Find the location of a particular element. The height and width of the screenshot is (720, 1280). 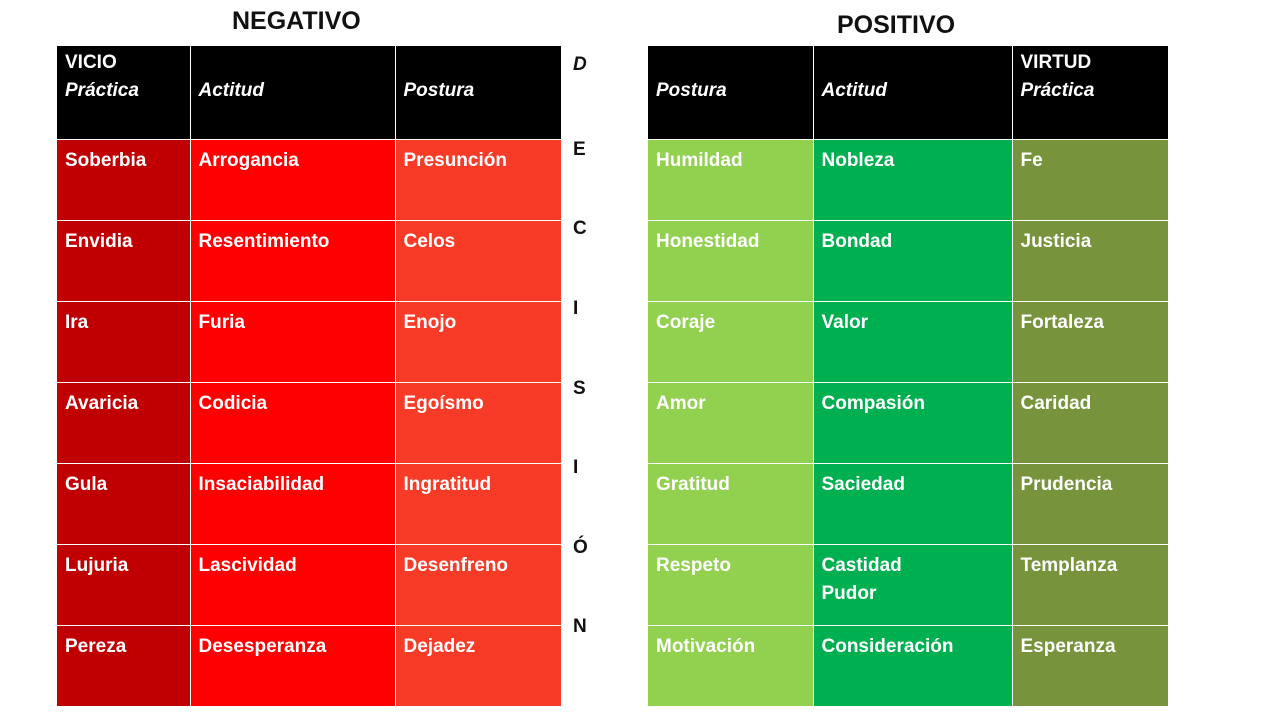

vice-cell: Ira is located at coordinates (124, 342).